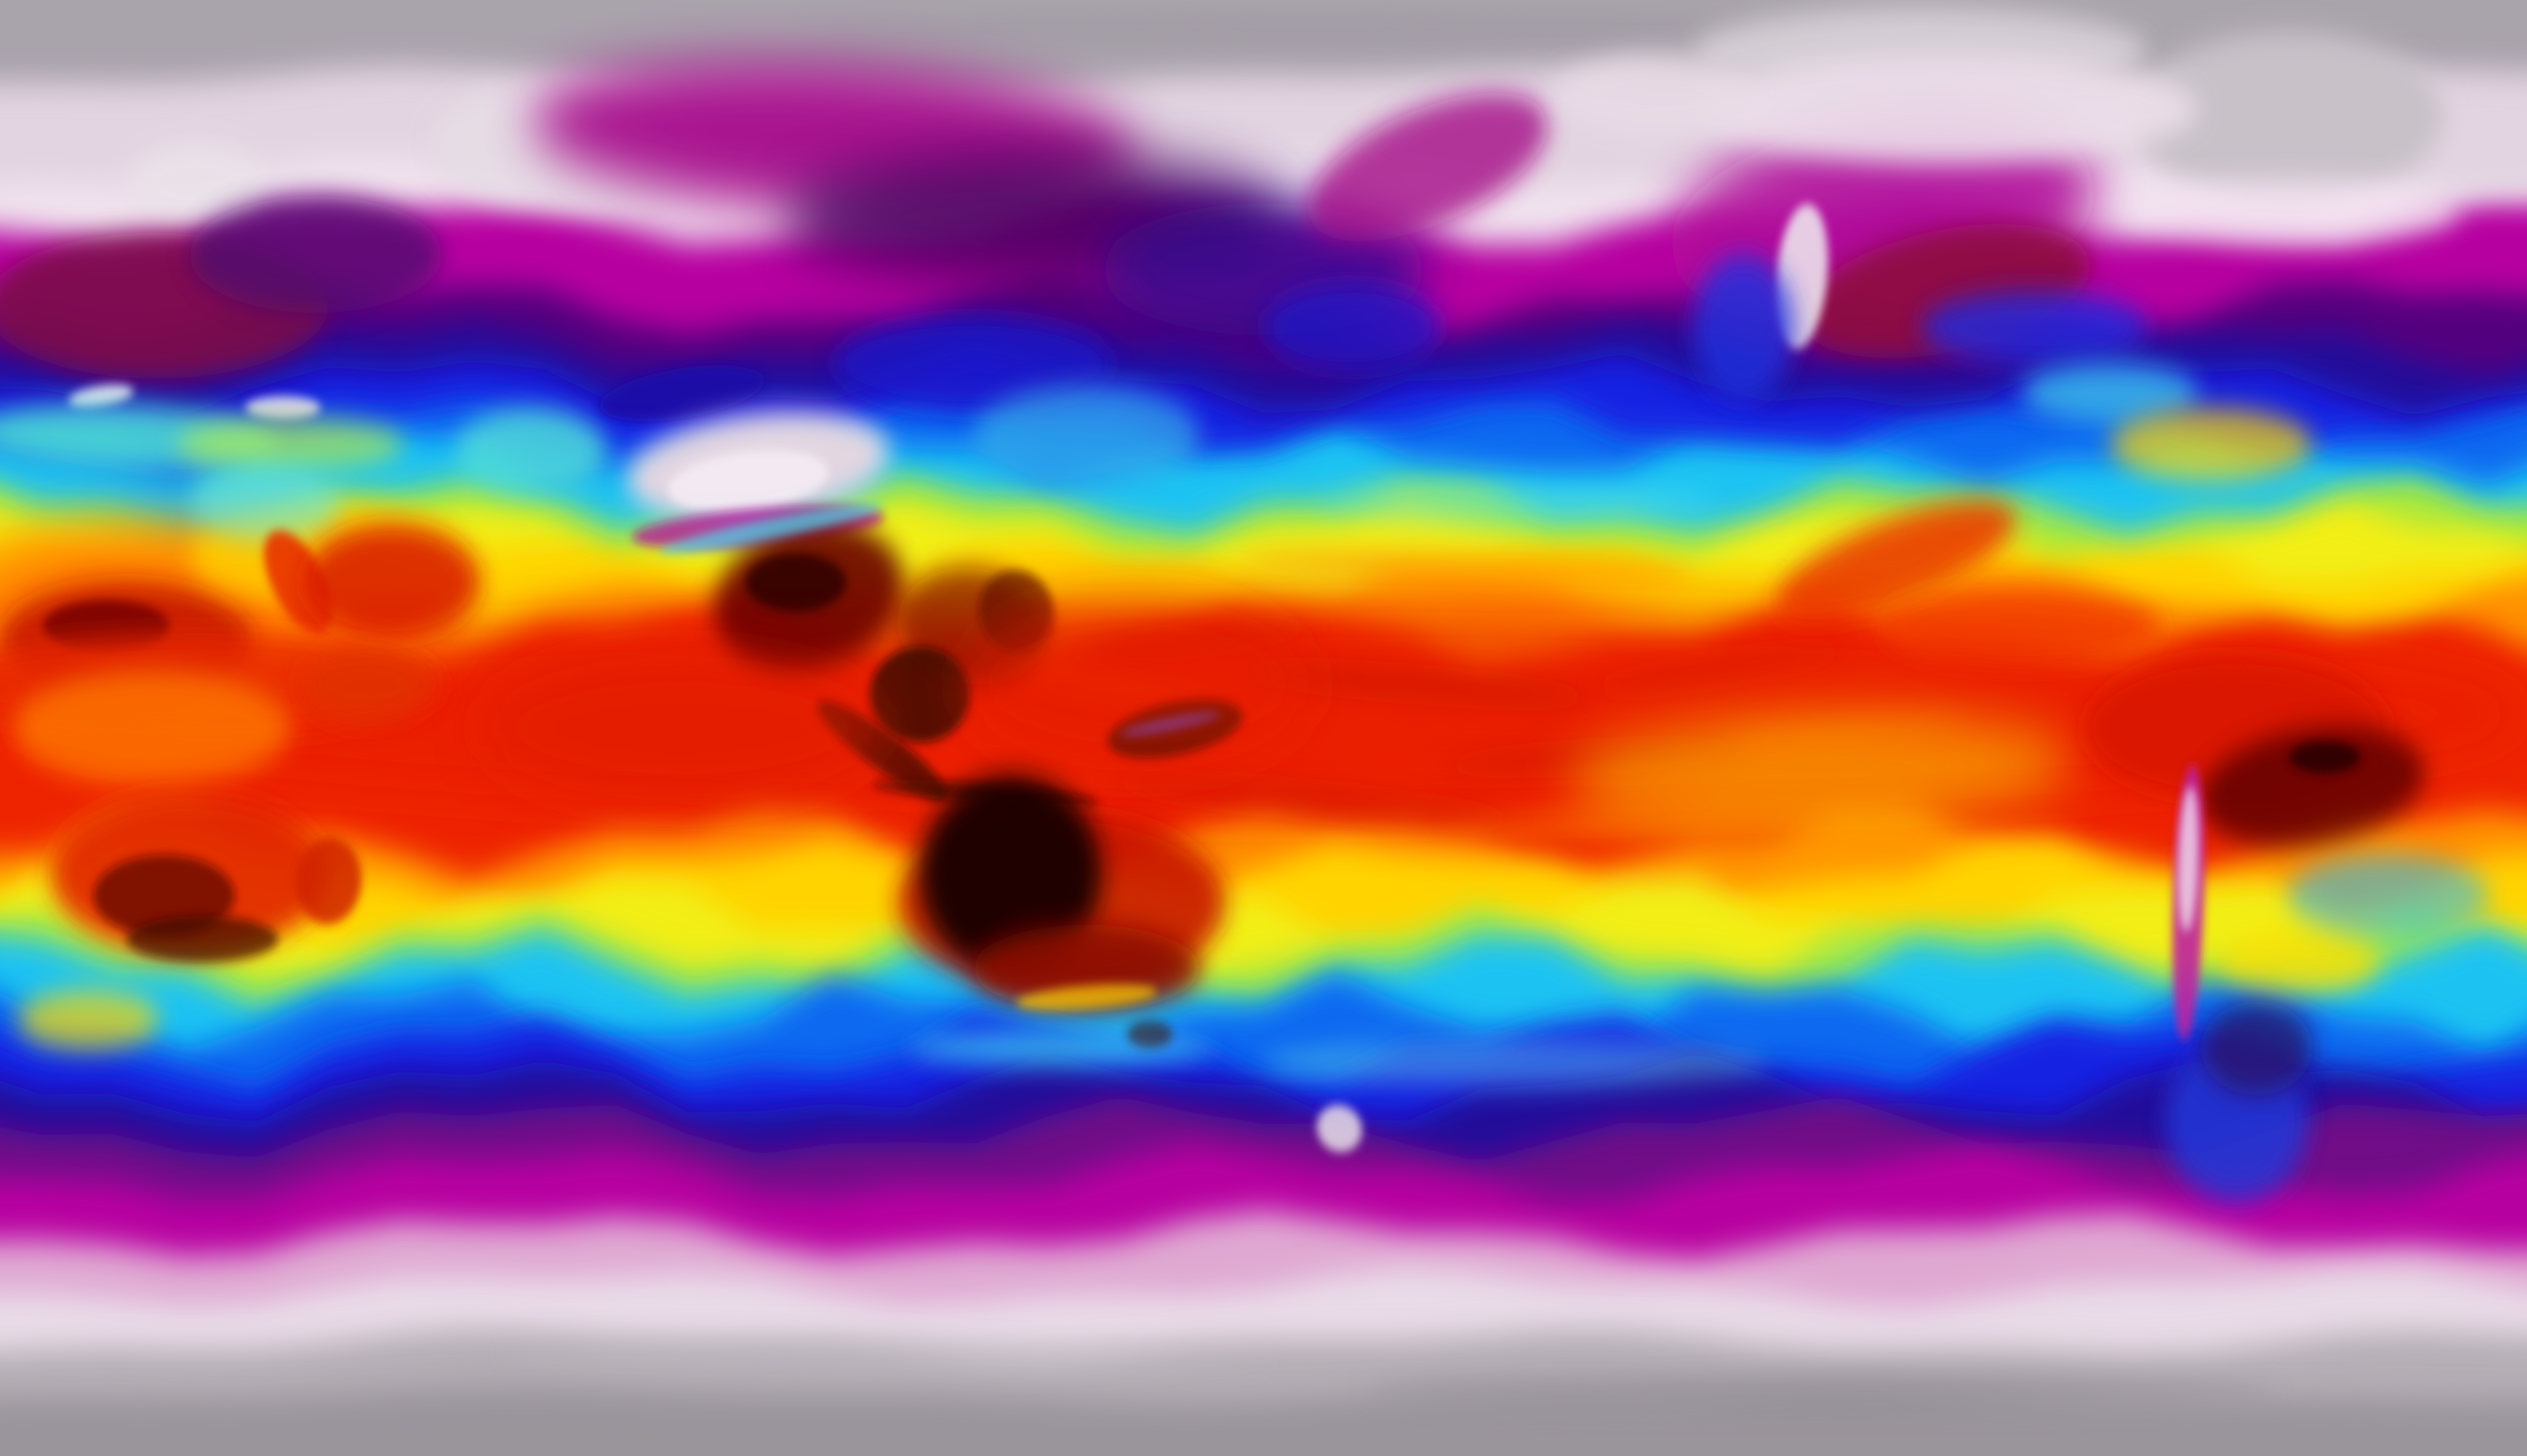 This screenshot has height=1456, width=2527. What do you see at coordinates (328, 880) in the screenshot?
I see `madagascar-red` at bounding box center [328, 880].